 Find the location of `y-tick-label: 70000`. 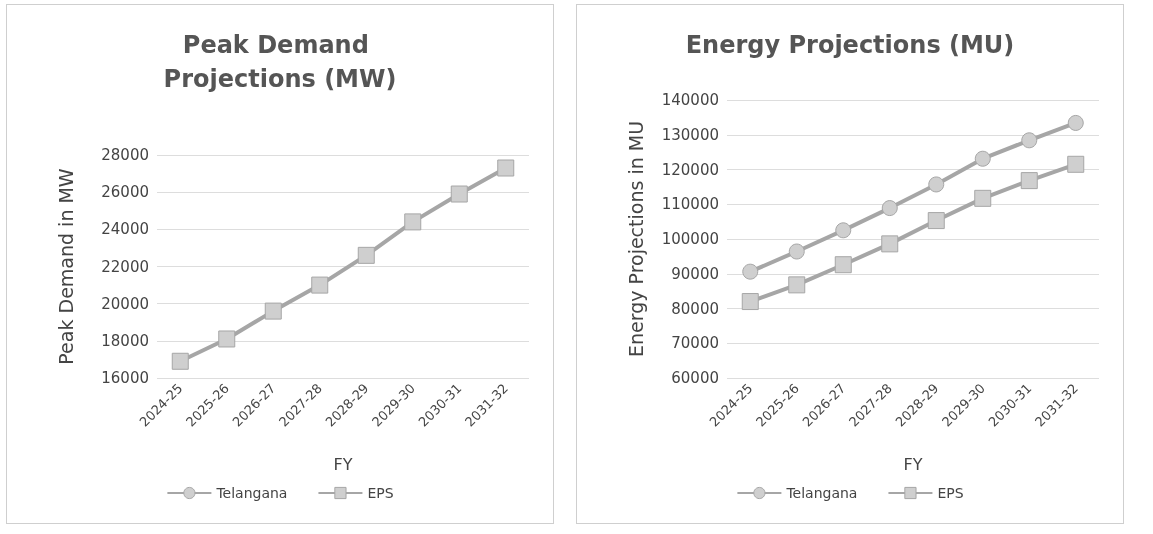

y-tick-label: 70000 is located at coordinates (695, 343).